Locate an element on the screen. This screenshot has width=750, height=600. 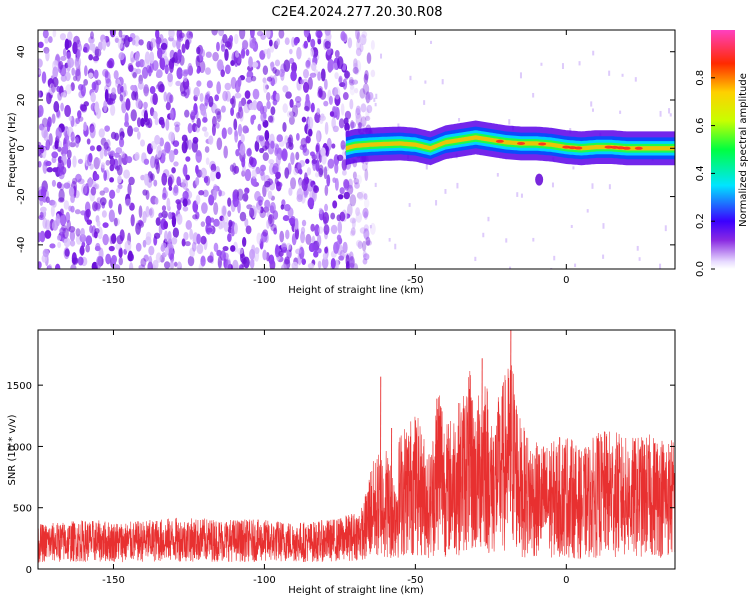
spectrogram-xtick-label: 0 is located at coordinates (566, 280).